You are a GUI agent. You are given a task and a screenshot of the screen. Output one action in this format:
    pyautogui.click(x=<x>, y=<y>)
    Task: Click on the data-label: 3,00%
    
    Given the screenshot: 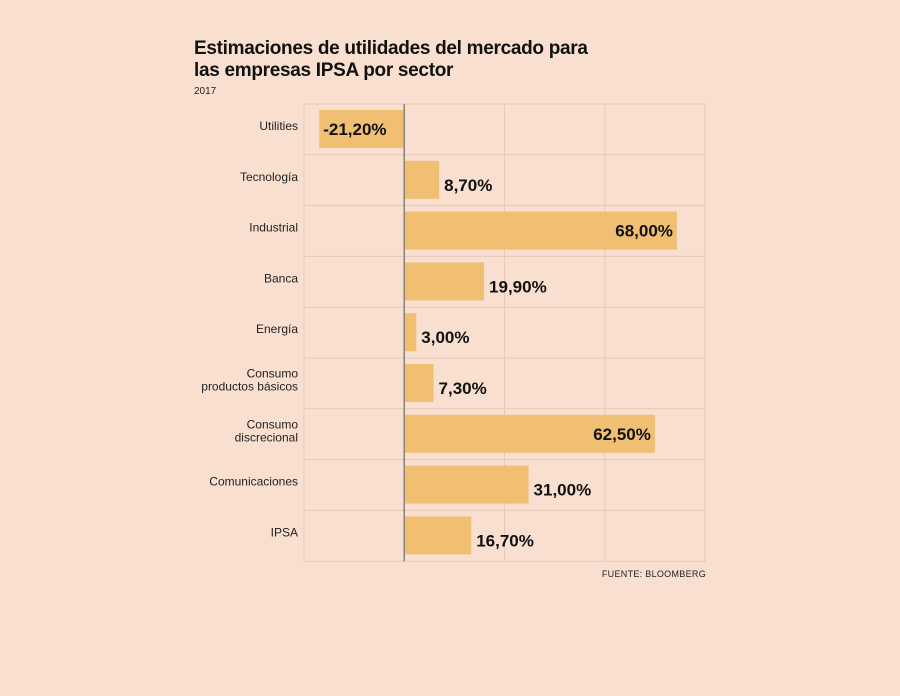 What is the action you would take?
    pyautogui.click(x=445, y=337)
    